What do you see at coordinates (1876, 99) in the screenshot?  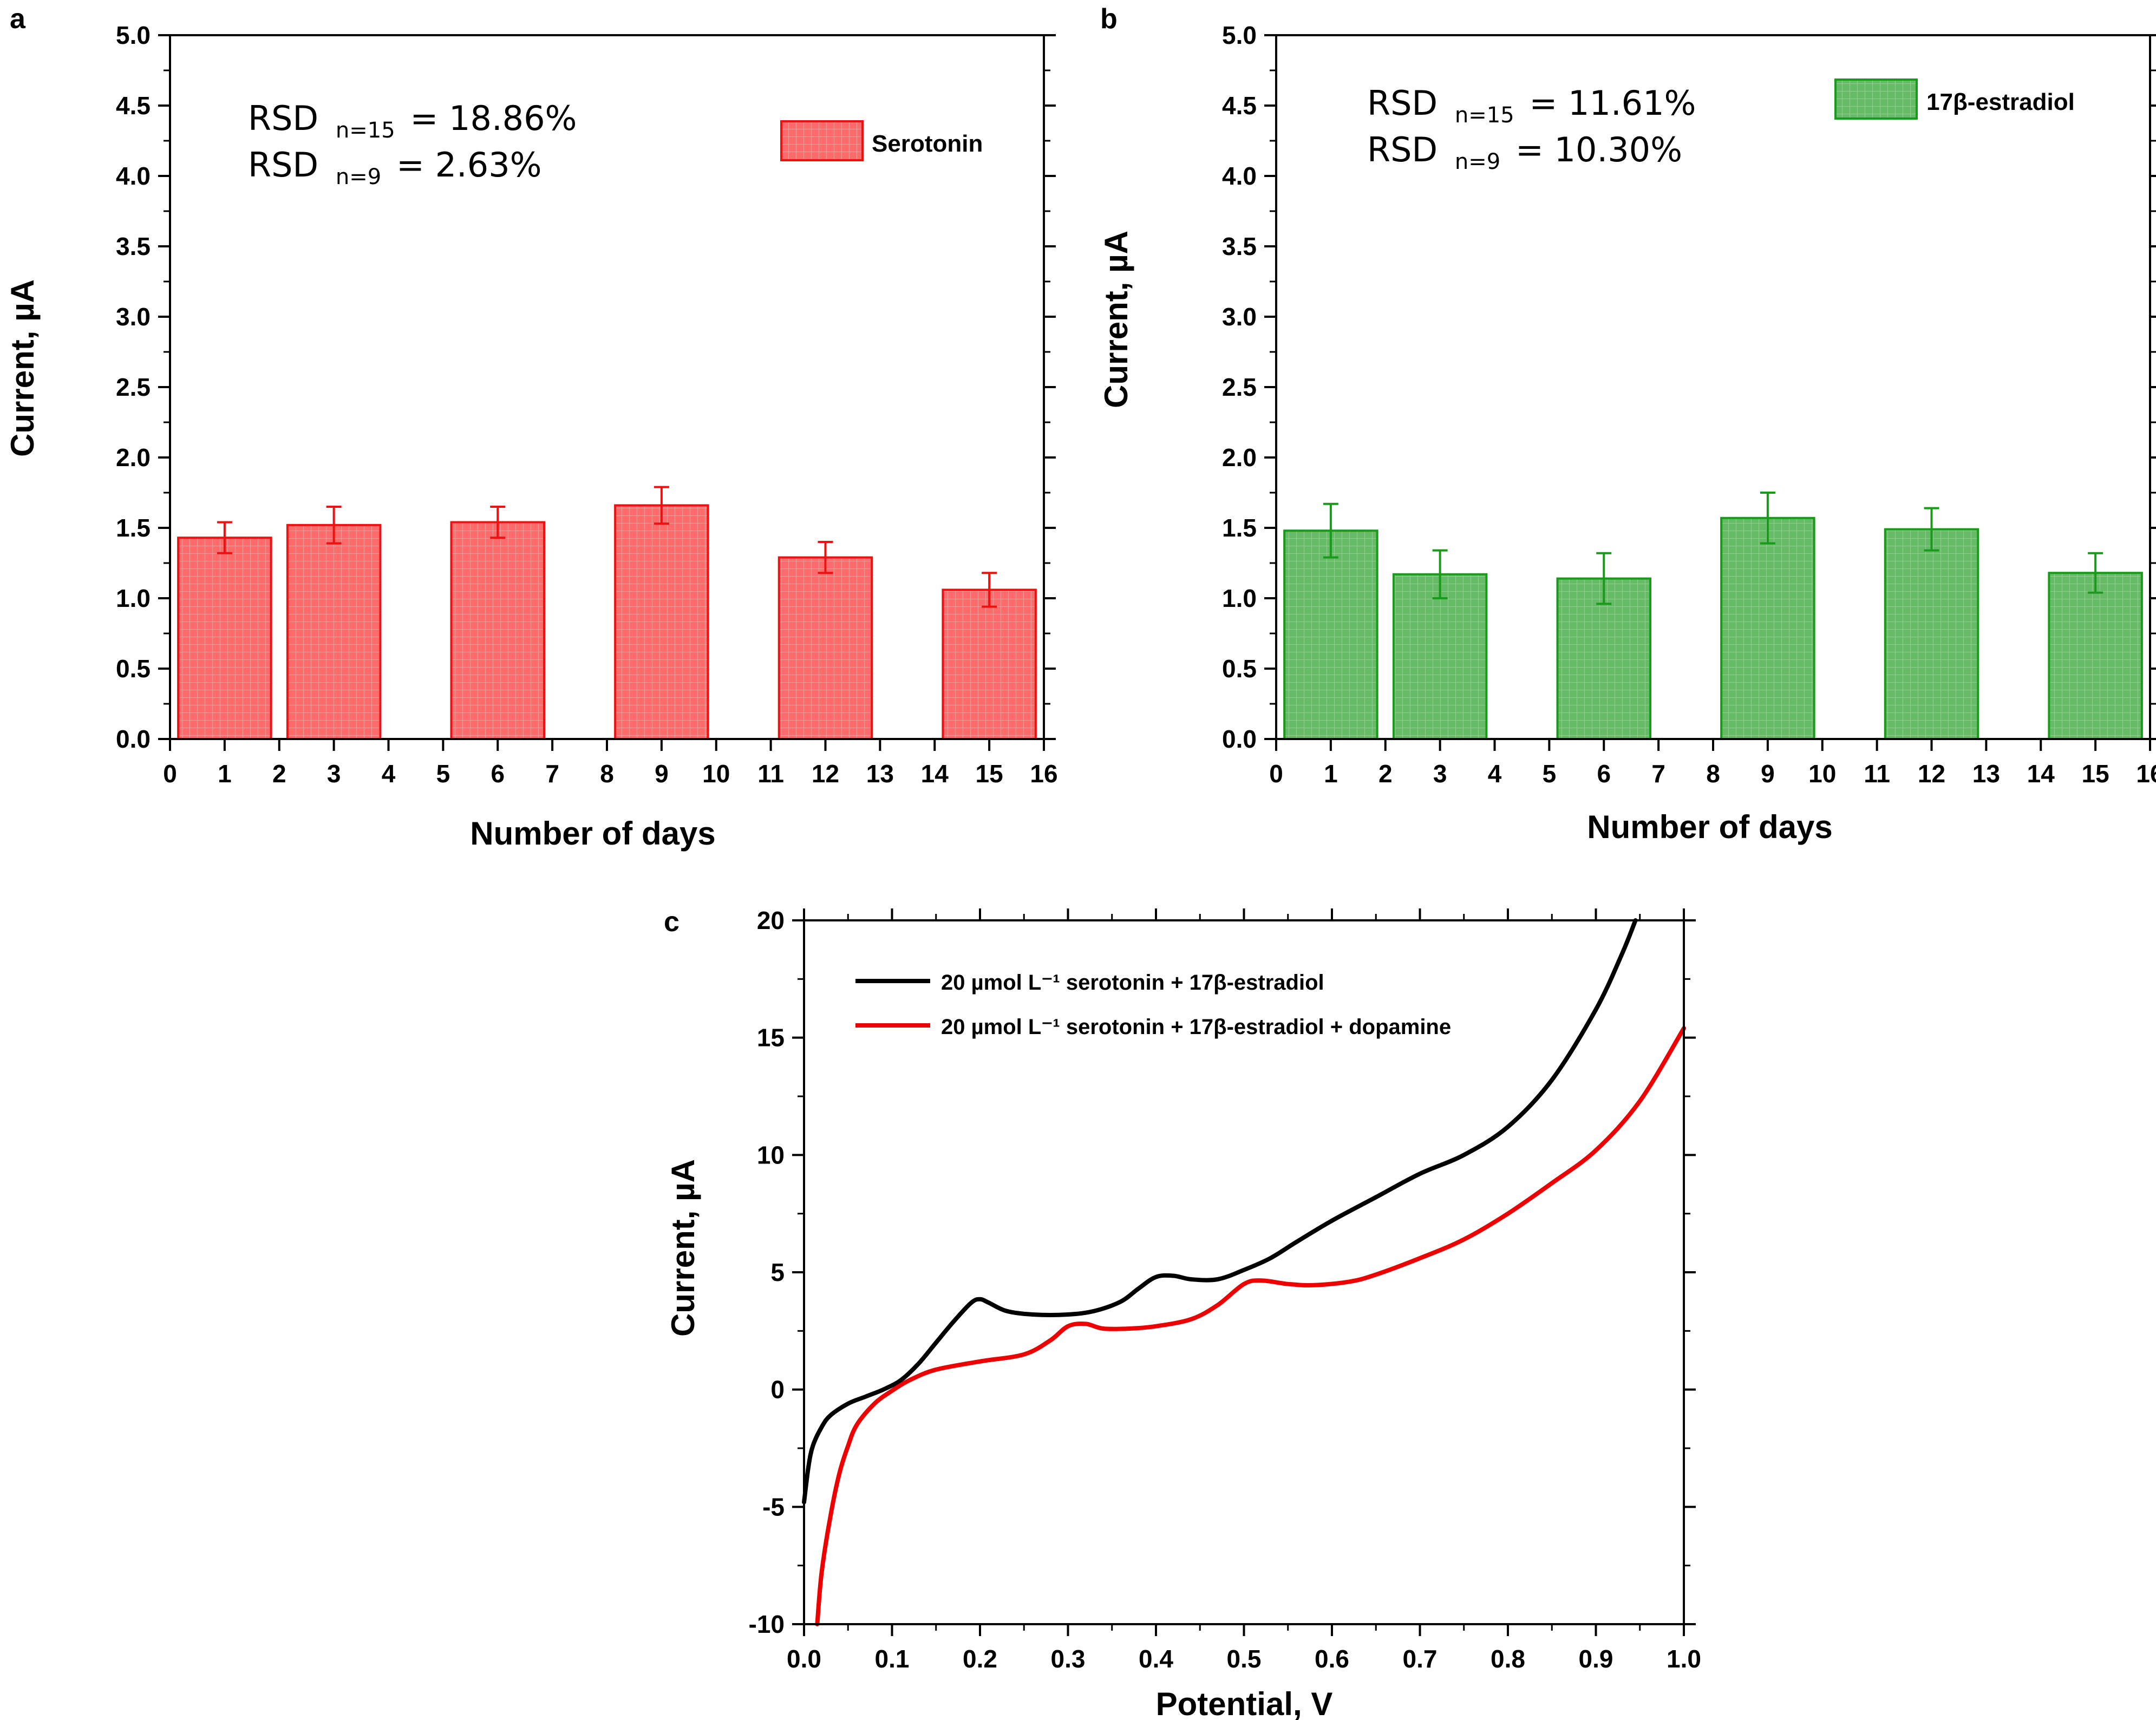 I see `legend-swatch-estradiol` at bounding box center [1876, 99].